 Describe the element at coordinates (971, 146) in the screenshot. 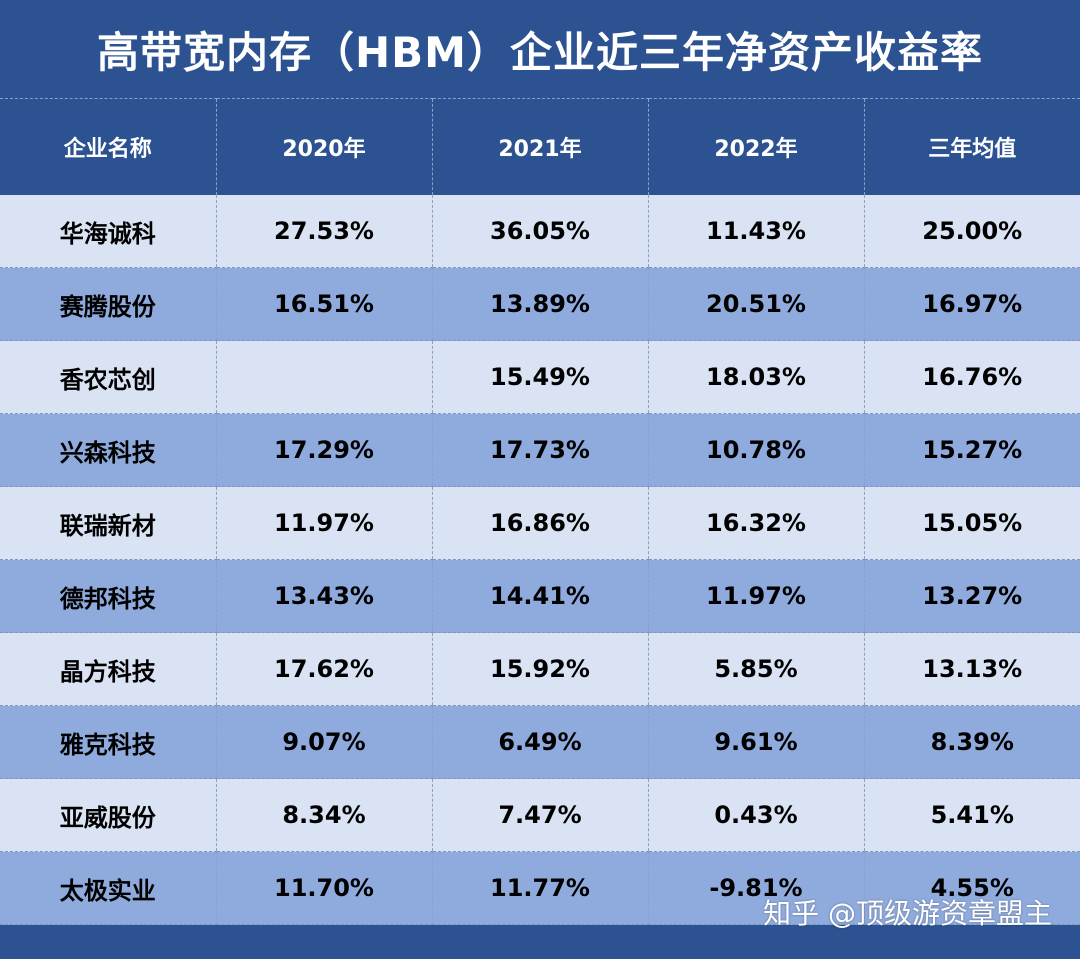

I see `header-average: 三年均值` at that location.